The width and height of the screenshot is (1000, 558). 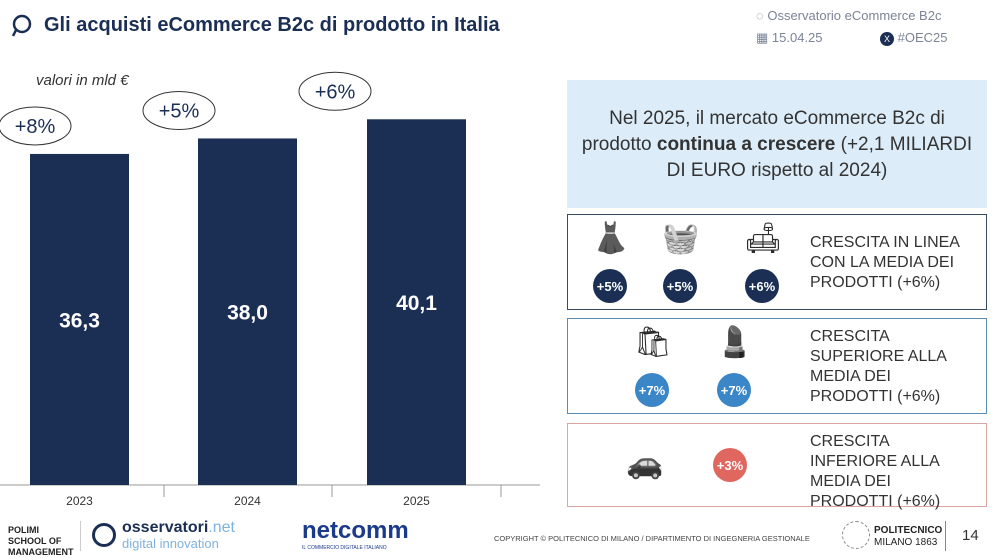 I want to click on car-icon: 🚗, so click(x=645, y=463).